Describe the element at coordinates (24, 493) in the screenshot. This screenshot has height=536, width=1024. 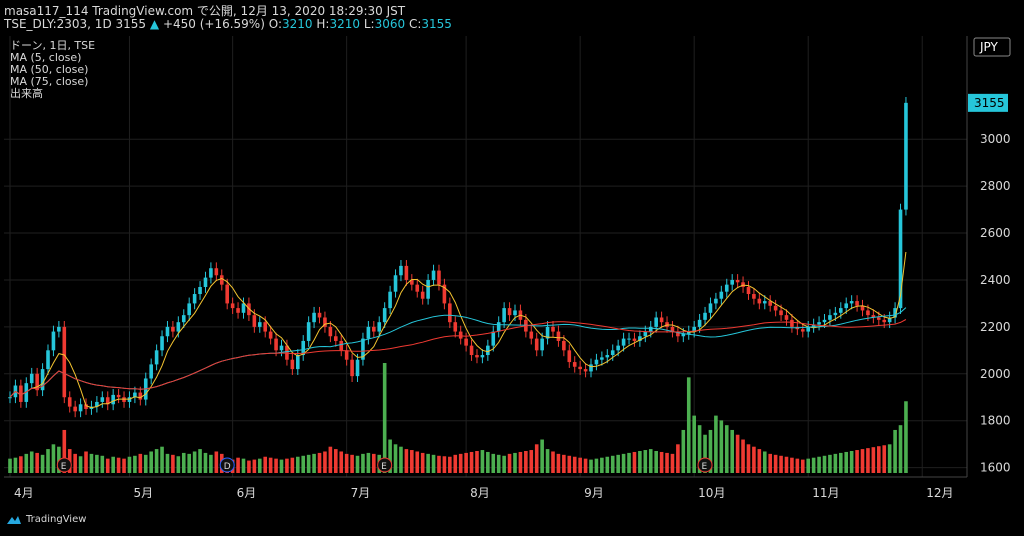
I see `x-tick-label: 4月` at that location.